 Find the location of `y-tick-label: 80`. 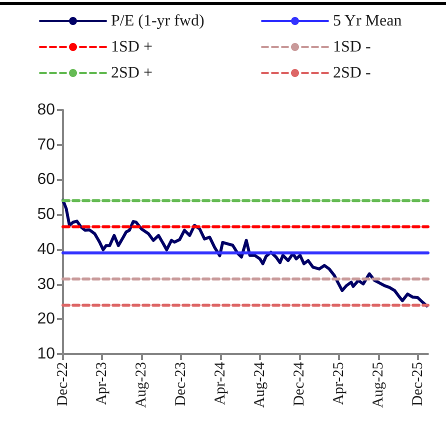

y-tick-label: 80 is located at coordinates (46, 110).